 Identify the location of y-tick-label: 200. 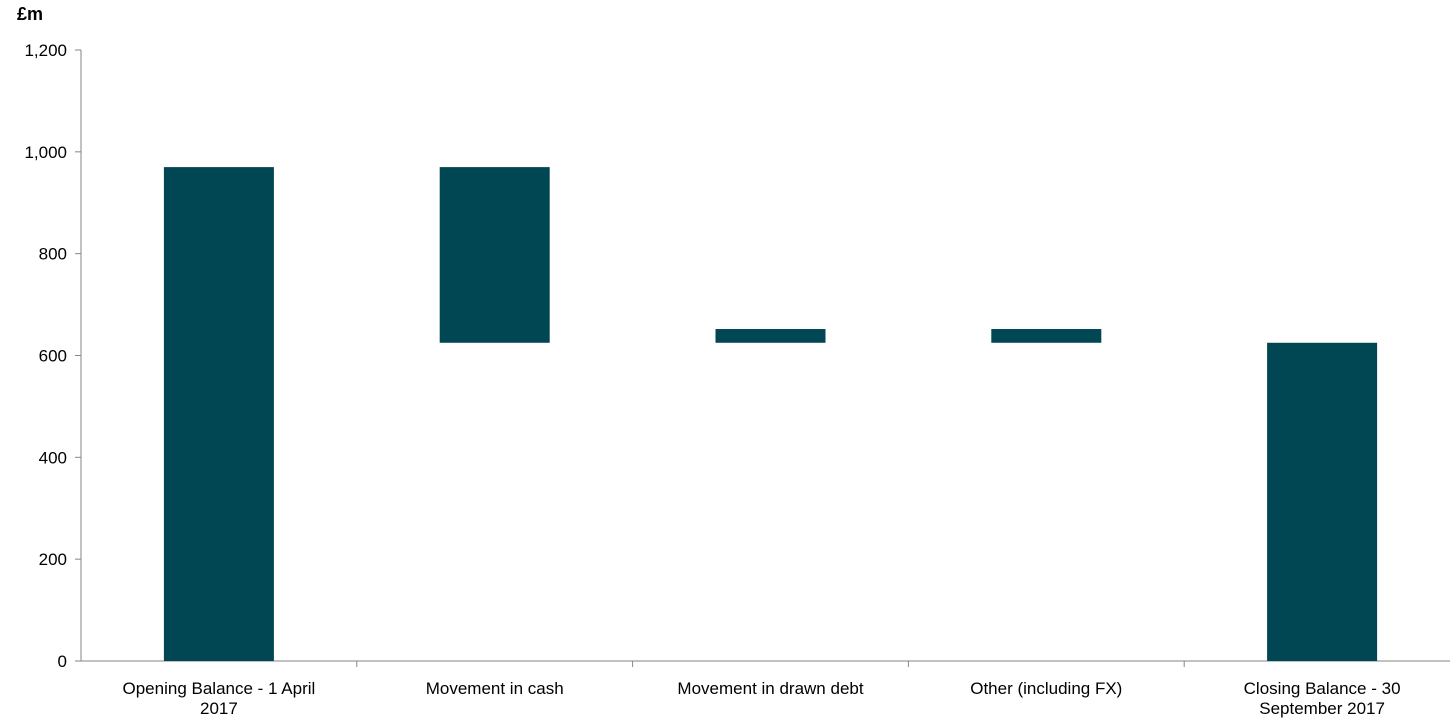
(53, 559).